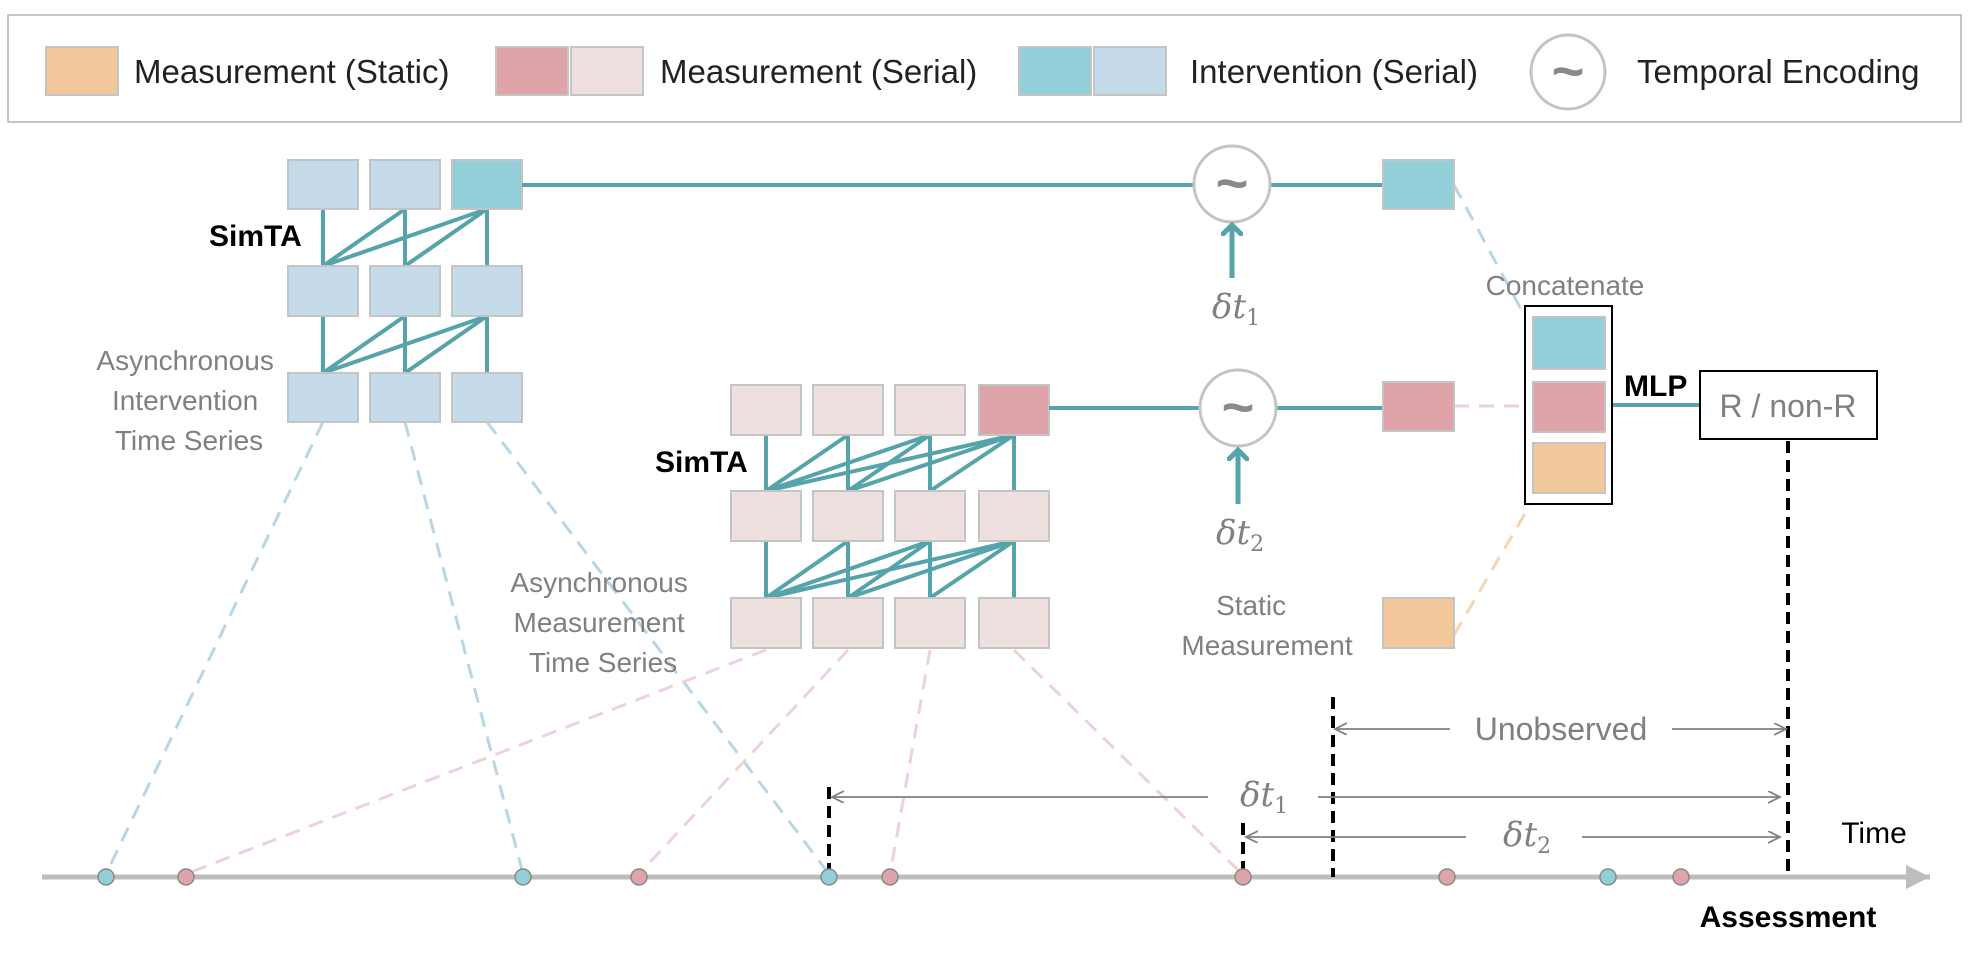 This screenshot has width=1971, height=955. Describe the element at coordinates (1111, 296) in the screenshot. I see `pipelines` at that location.